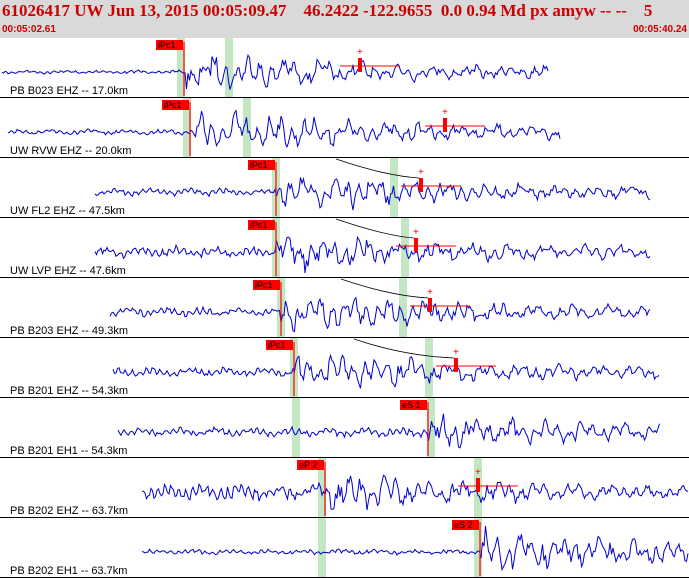 Image resolution: width=689 pixels, height=578 pixels. What do you see at coordinates (660, 29) in the screenshot?
I see `window-end-time: 00:05:40.24` at bounding box center [660, 29].